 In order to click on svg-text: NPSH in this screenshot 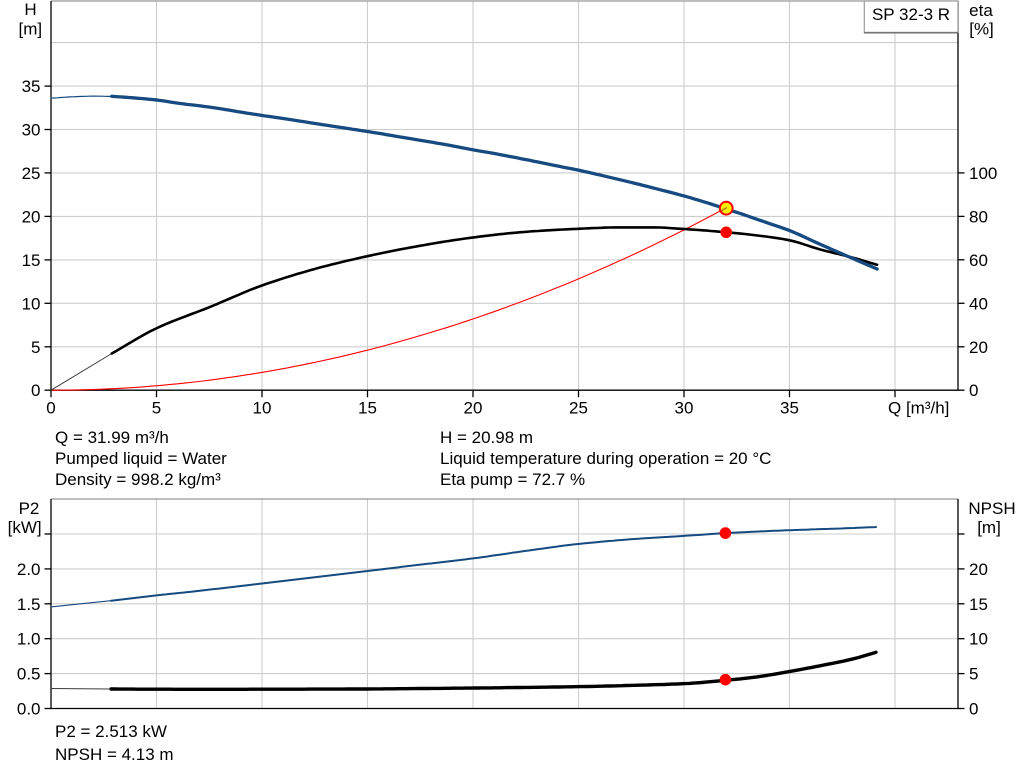, I will do `click(991, 508)`.